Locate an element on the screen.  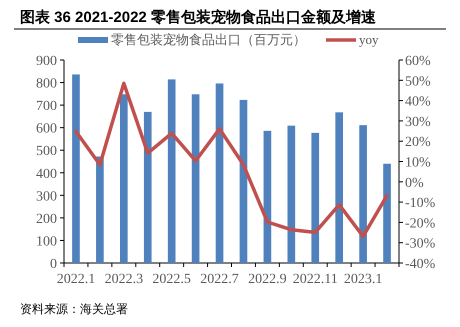
y-tick-label: 800 is located at coordinates (46, 84).